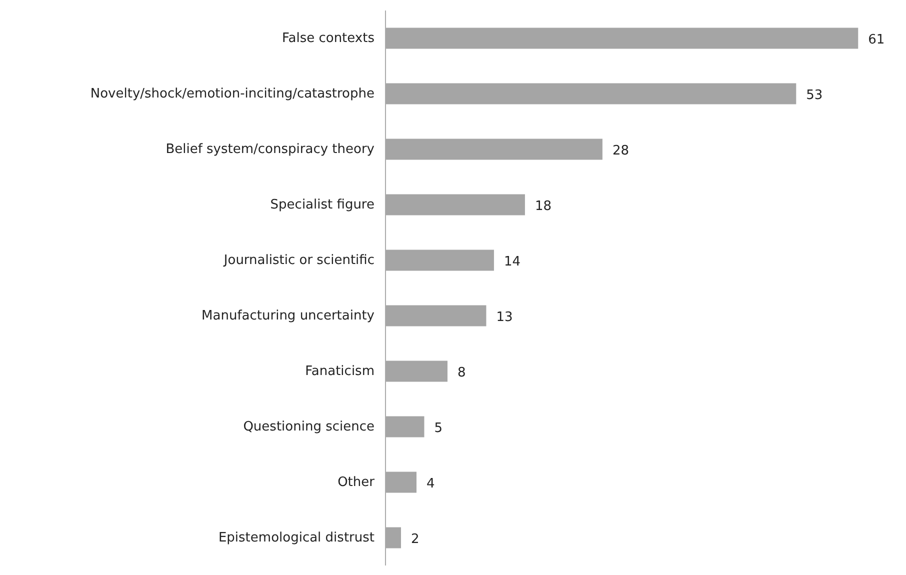 This screenshot has width=906, height=575. What do you see at coordinates (232, 94) in the screenshot?
I see `y-tick-label: Novelty/shock/emotion-inciting/catastrophe` at bounding box center [232, 94].